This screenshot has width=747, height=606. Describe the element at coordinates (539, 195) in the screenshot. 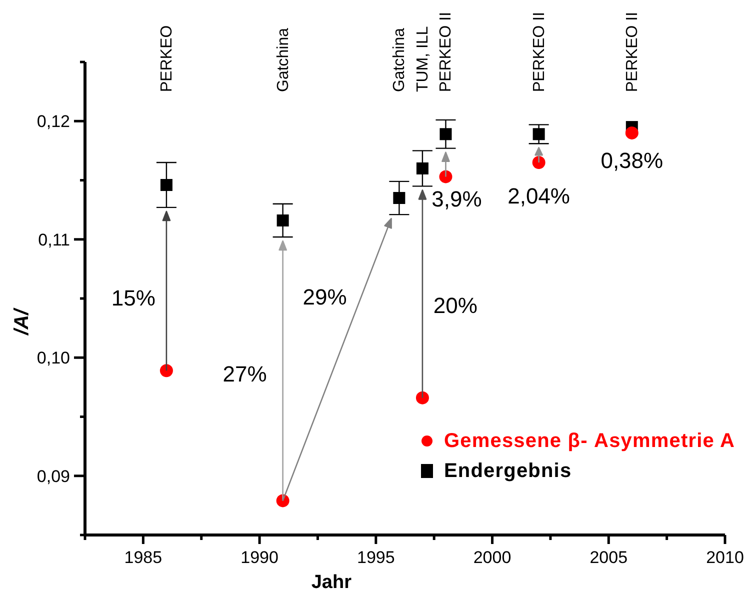

I see `annotation: 2,04%` at that location.